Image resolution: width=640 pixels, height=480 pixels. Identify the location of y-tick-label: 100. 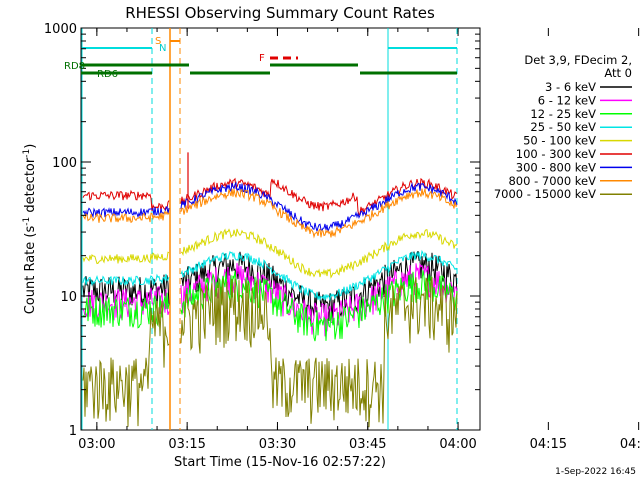
(64, 163).